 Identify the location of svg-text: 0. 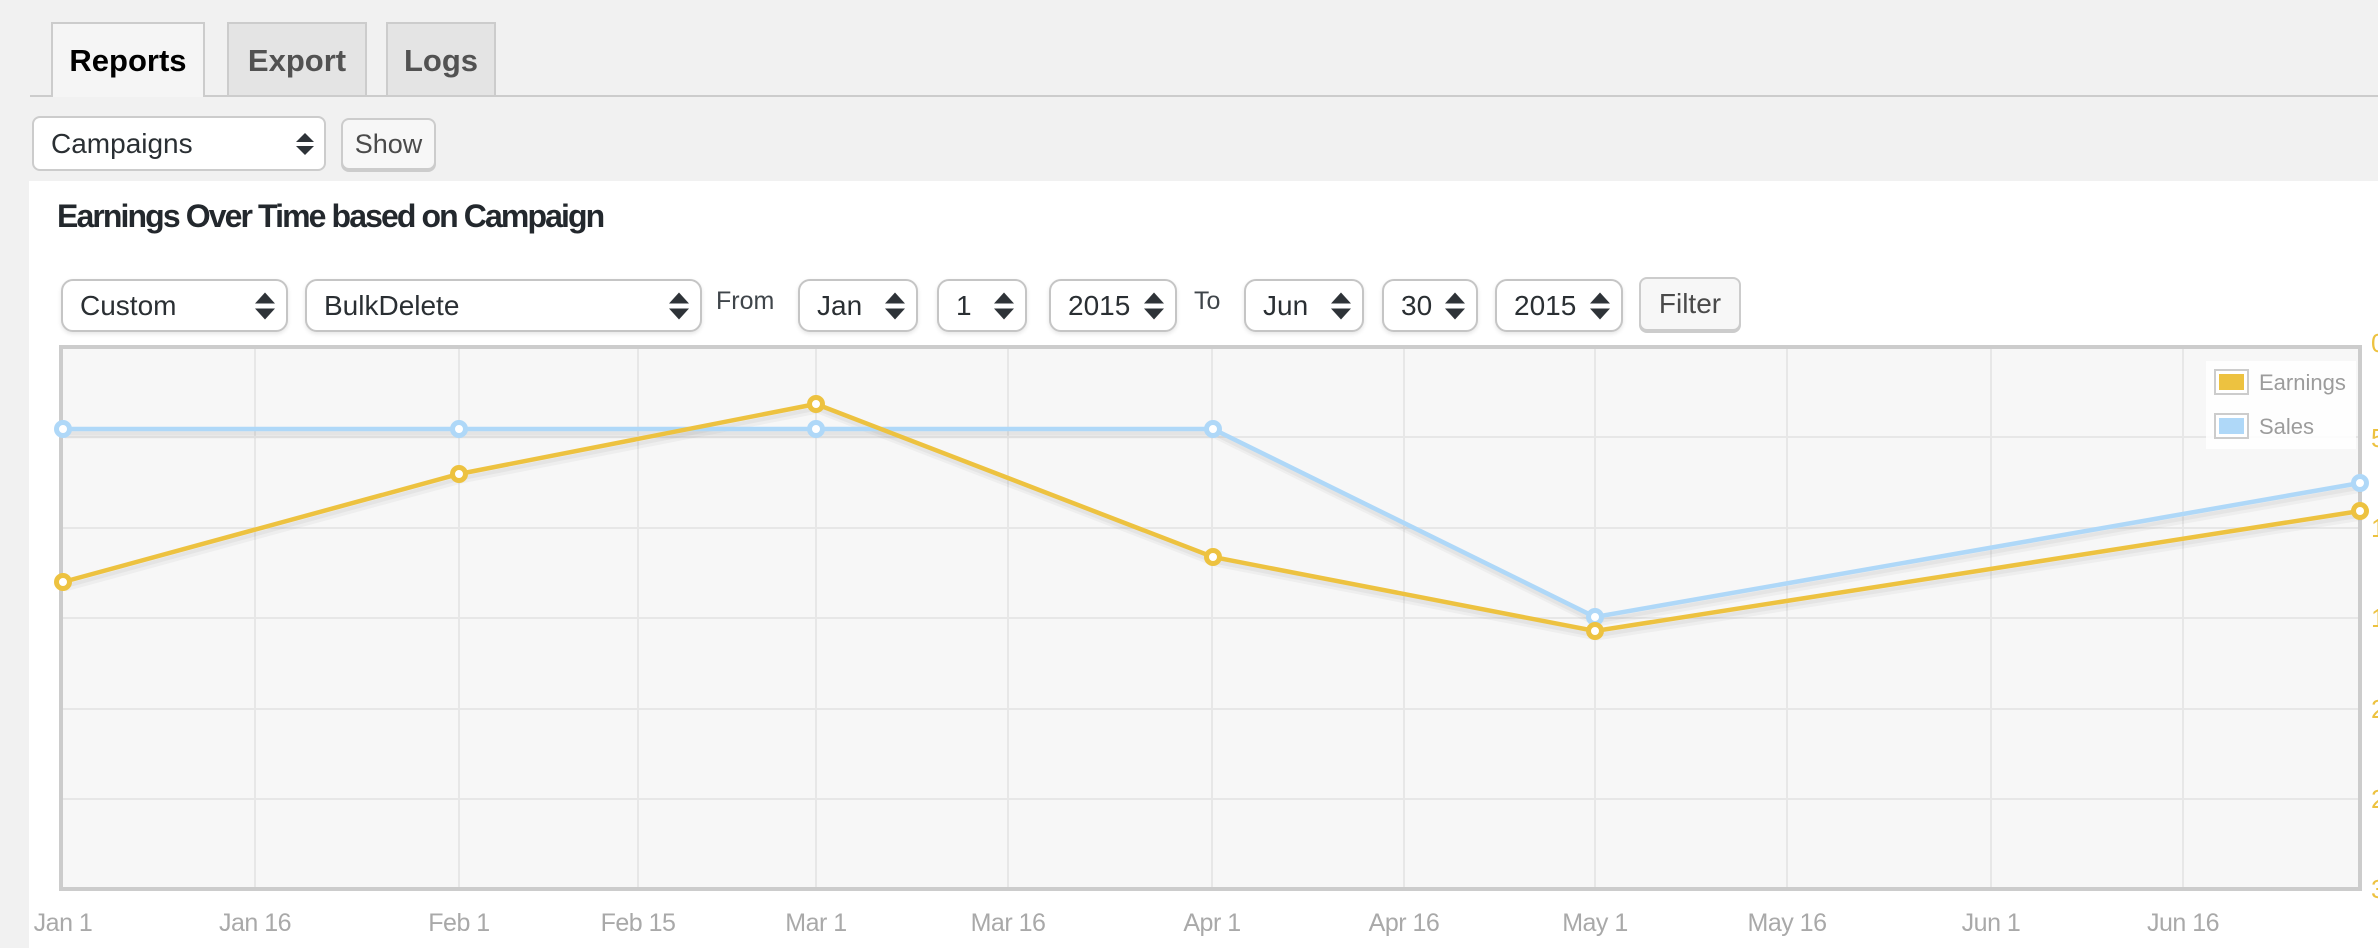
(2374, 343).